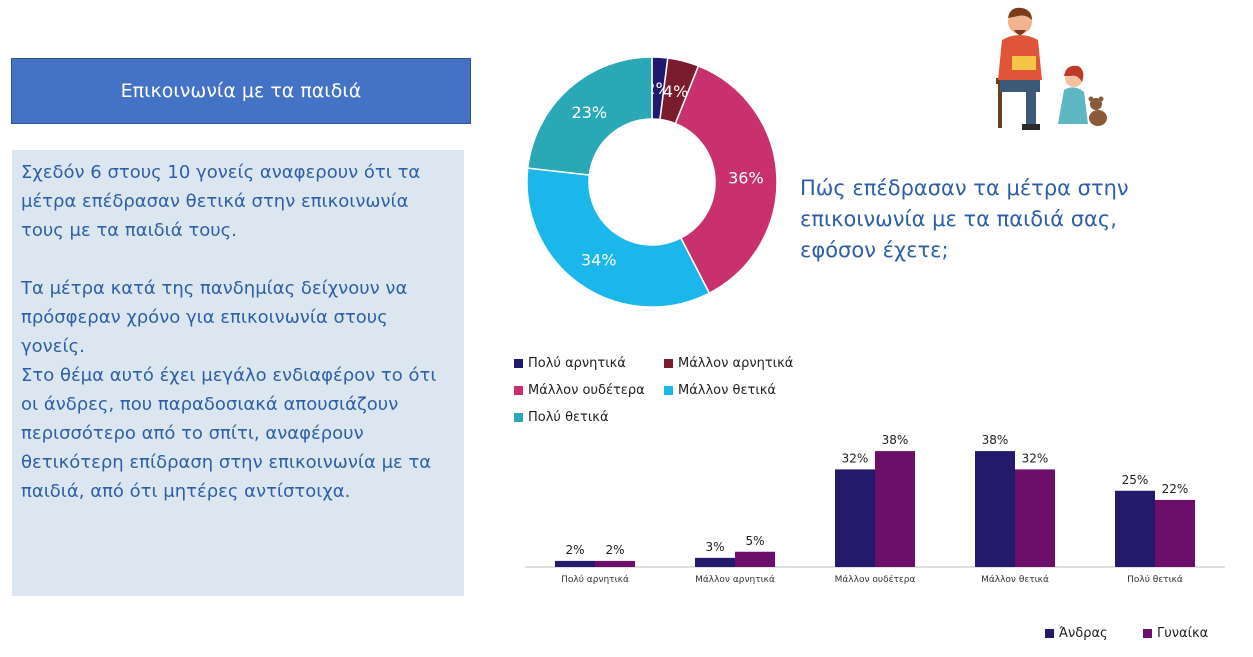 The height and width of the screenshot is (657, 1253). I want to click on donut-data-label: 36%, so click(746, 178).